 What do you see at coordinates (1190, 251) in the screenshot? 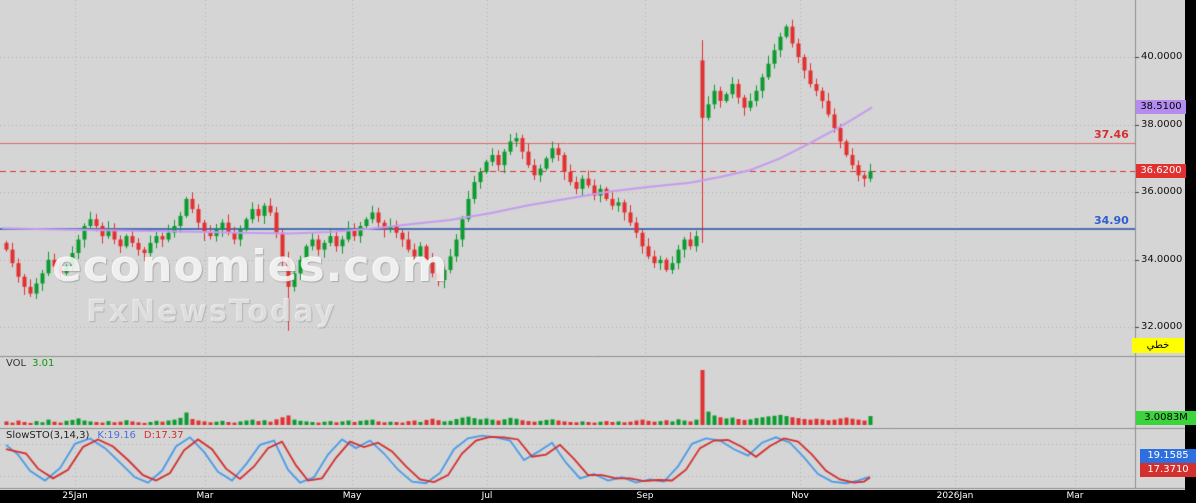
I see `window-right-edge` at bounding box center [1190, 251].